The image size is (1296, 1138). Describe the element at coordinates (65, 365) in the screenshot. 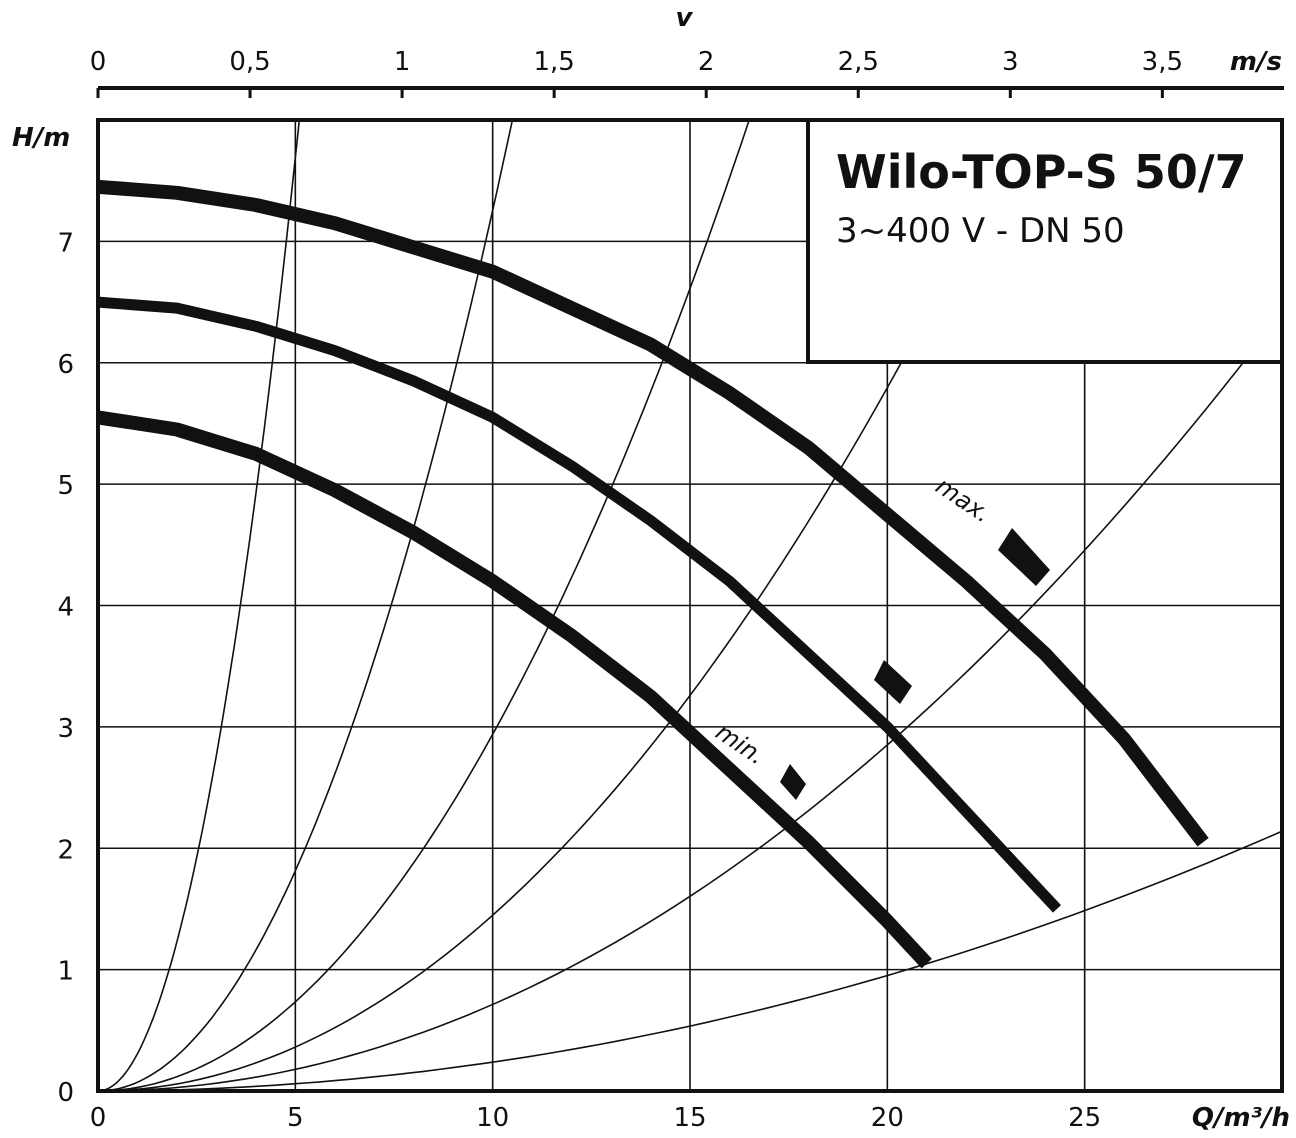

I see `y-tick-label-6: 6` at that location.